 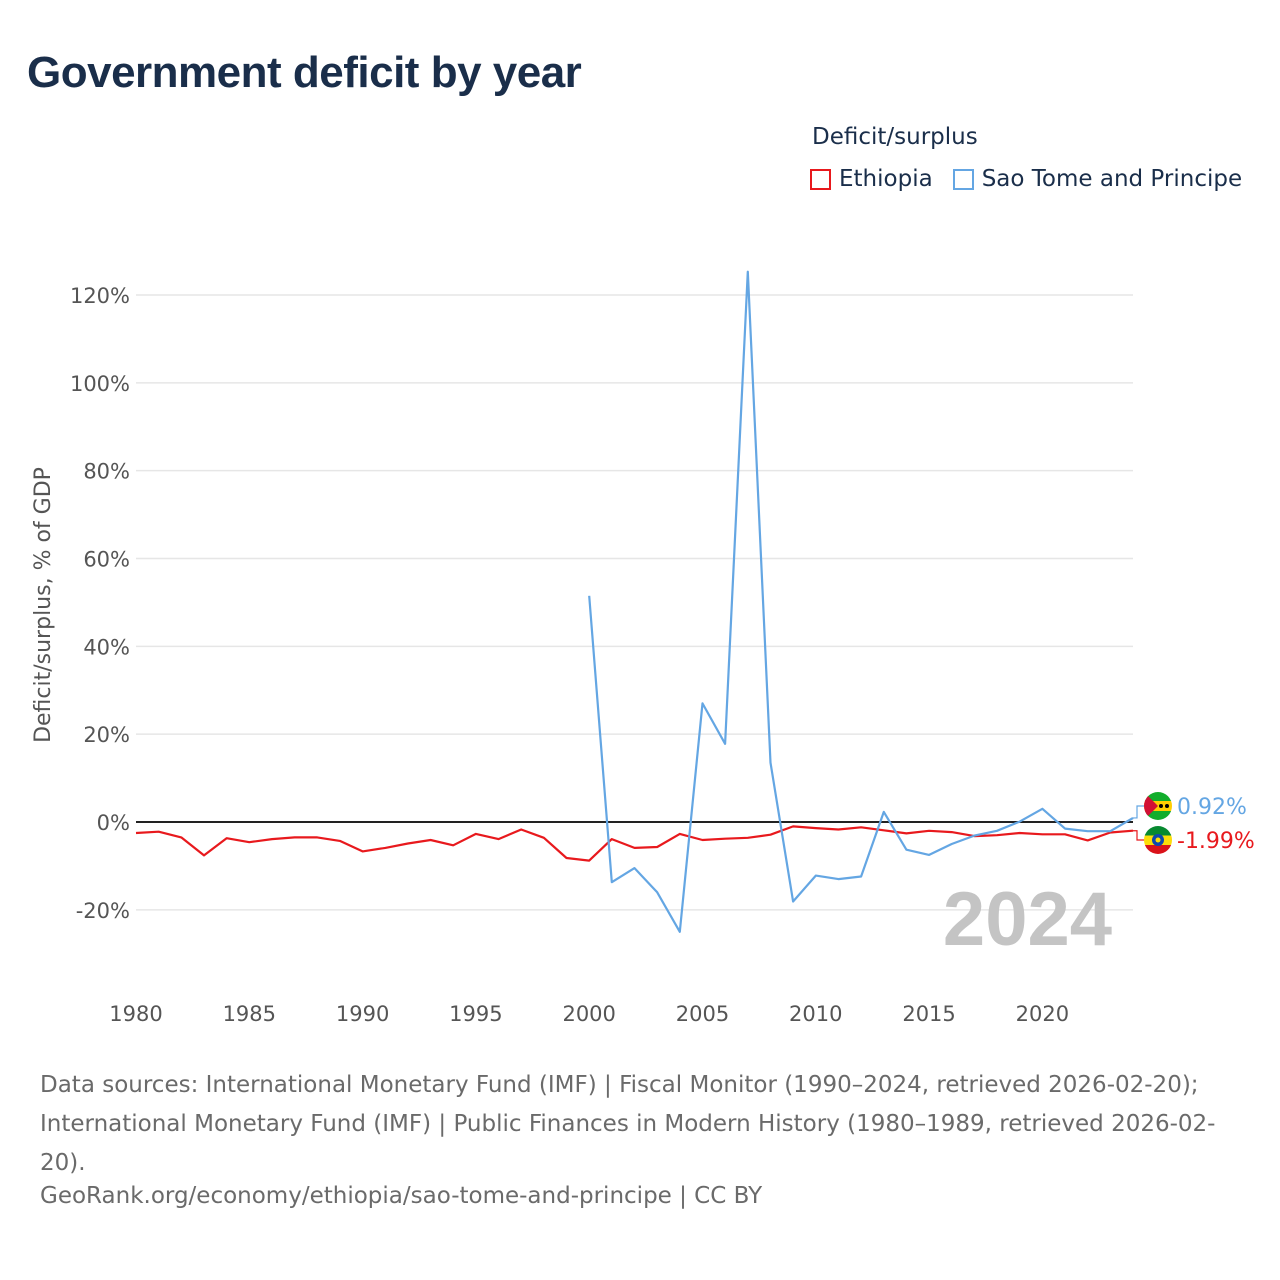 I want to click on year-watermark: 2024, so click(x=1027, y=919).